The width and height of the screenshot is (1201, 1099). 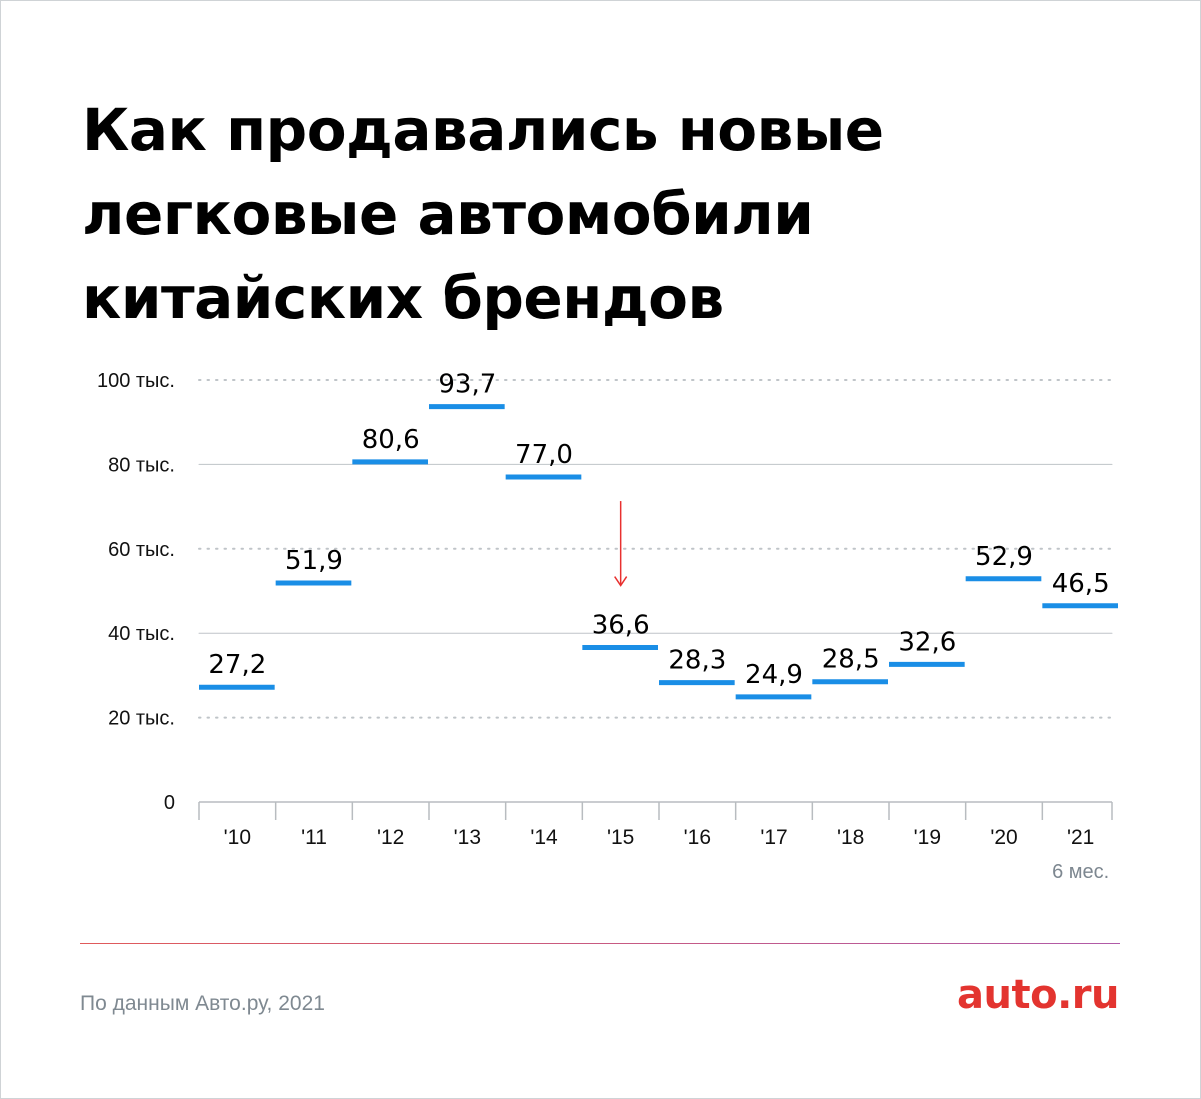 What do you see at coordinates (403, 298) in the screenshot?
I see `title-line-3: китайских брендов` at bounding box center [403, 298].